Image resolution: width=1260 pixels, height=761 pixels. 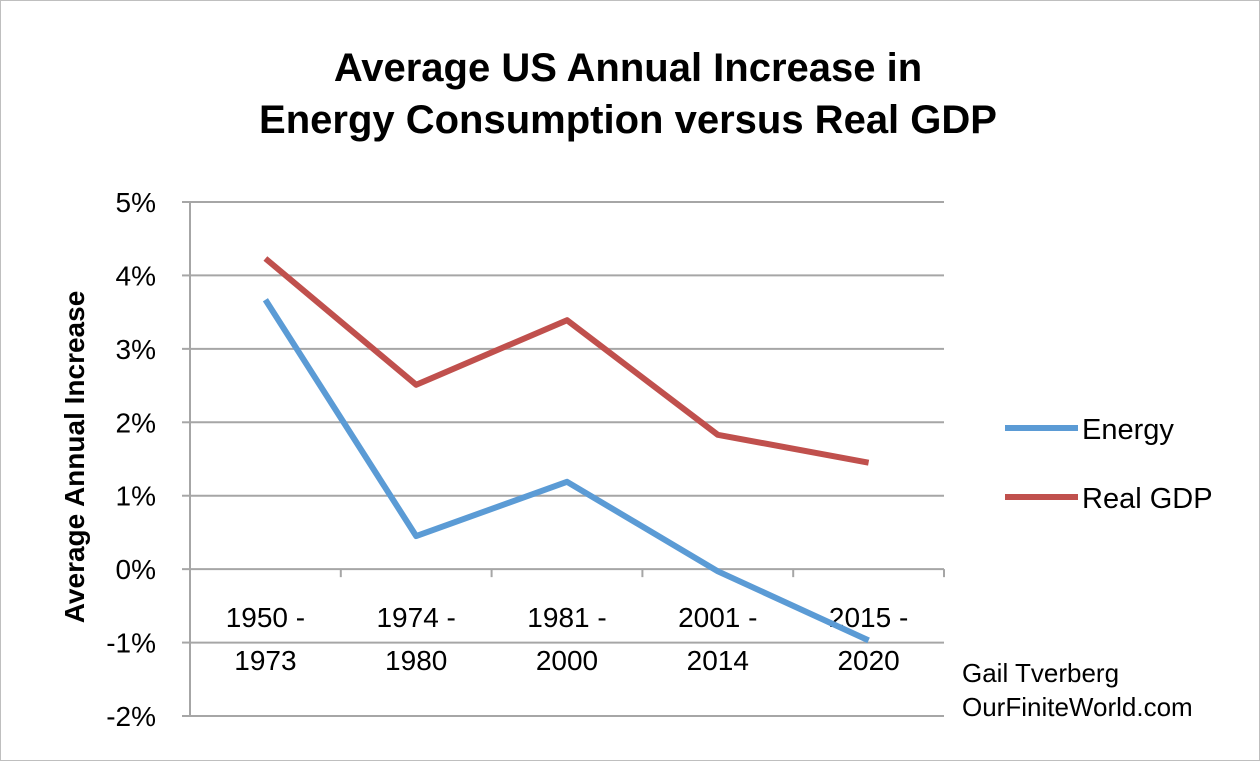 I want to click on x-tick-label: 1973, so click(x=265, y=660).